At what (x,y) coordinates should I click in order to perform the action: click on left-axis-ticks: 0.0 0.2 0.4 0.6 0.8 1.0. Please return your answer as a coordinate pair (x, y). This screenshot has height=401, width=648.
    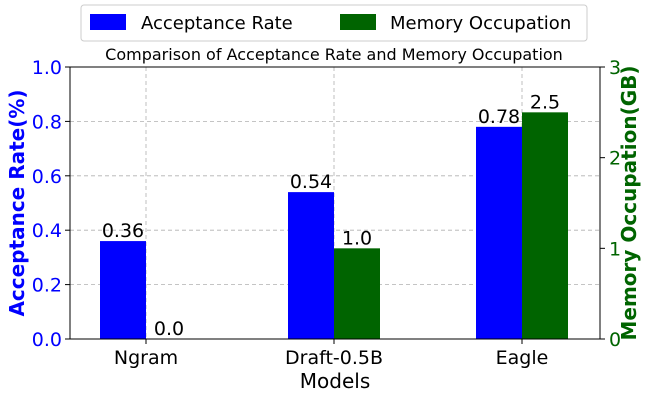
    Looking at the image, I should click on (51, 204).